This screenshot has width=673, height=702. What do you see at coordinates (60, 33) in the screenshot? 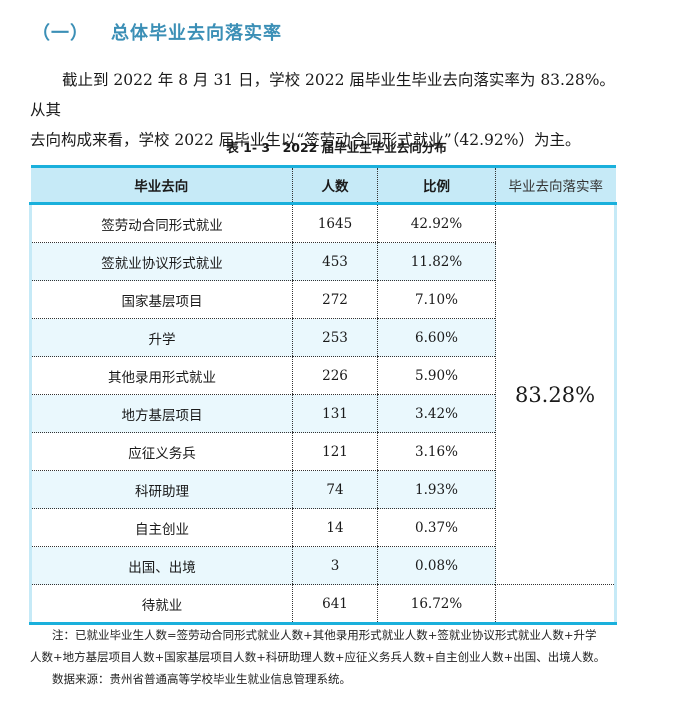
I see `section-number: （一）` at bounding box center [60, 33].